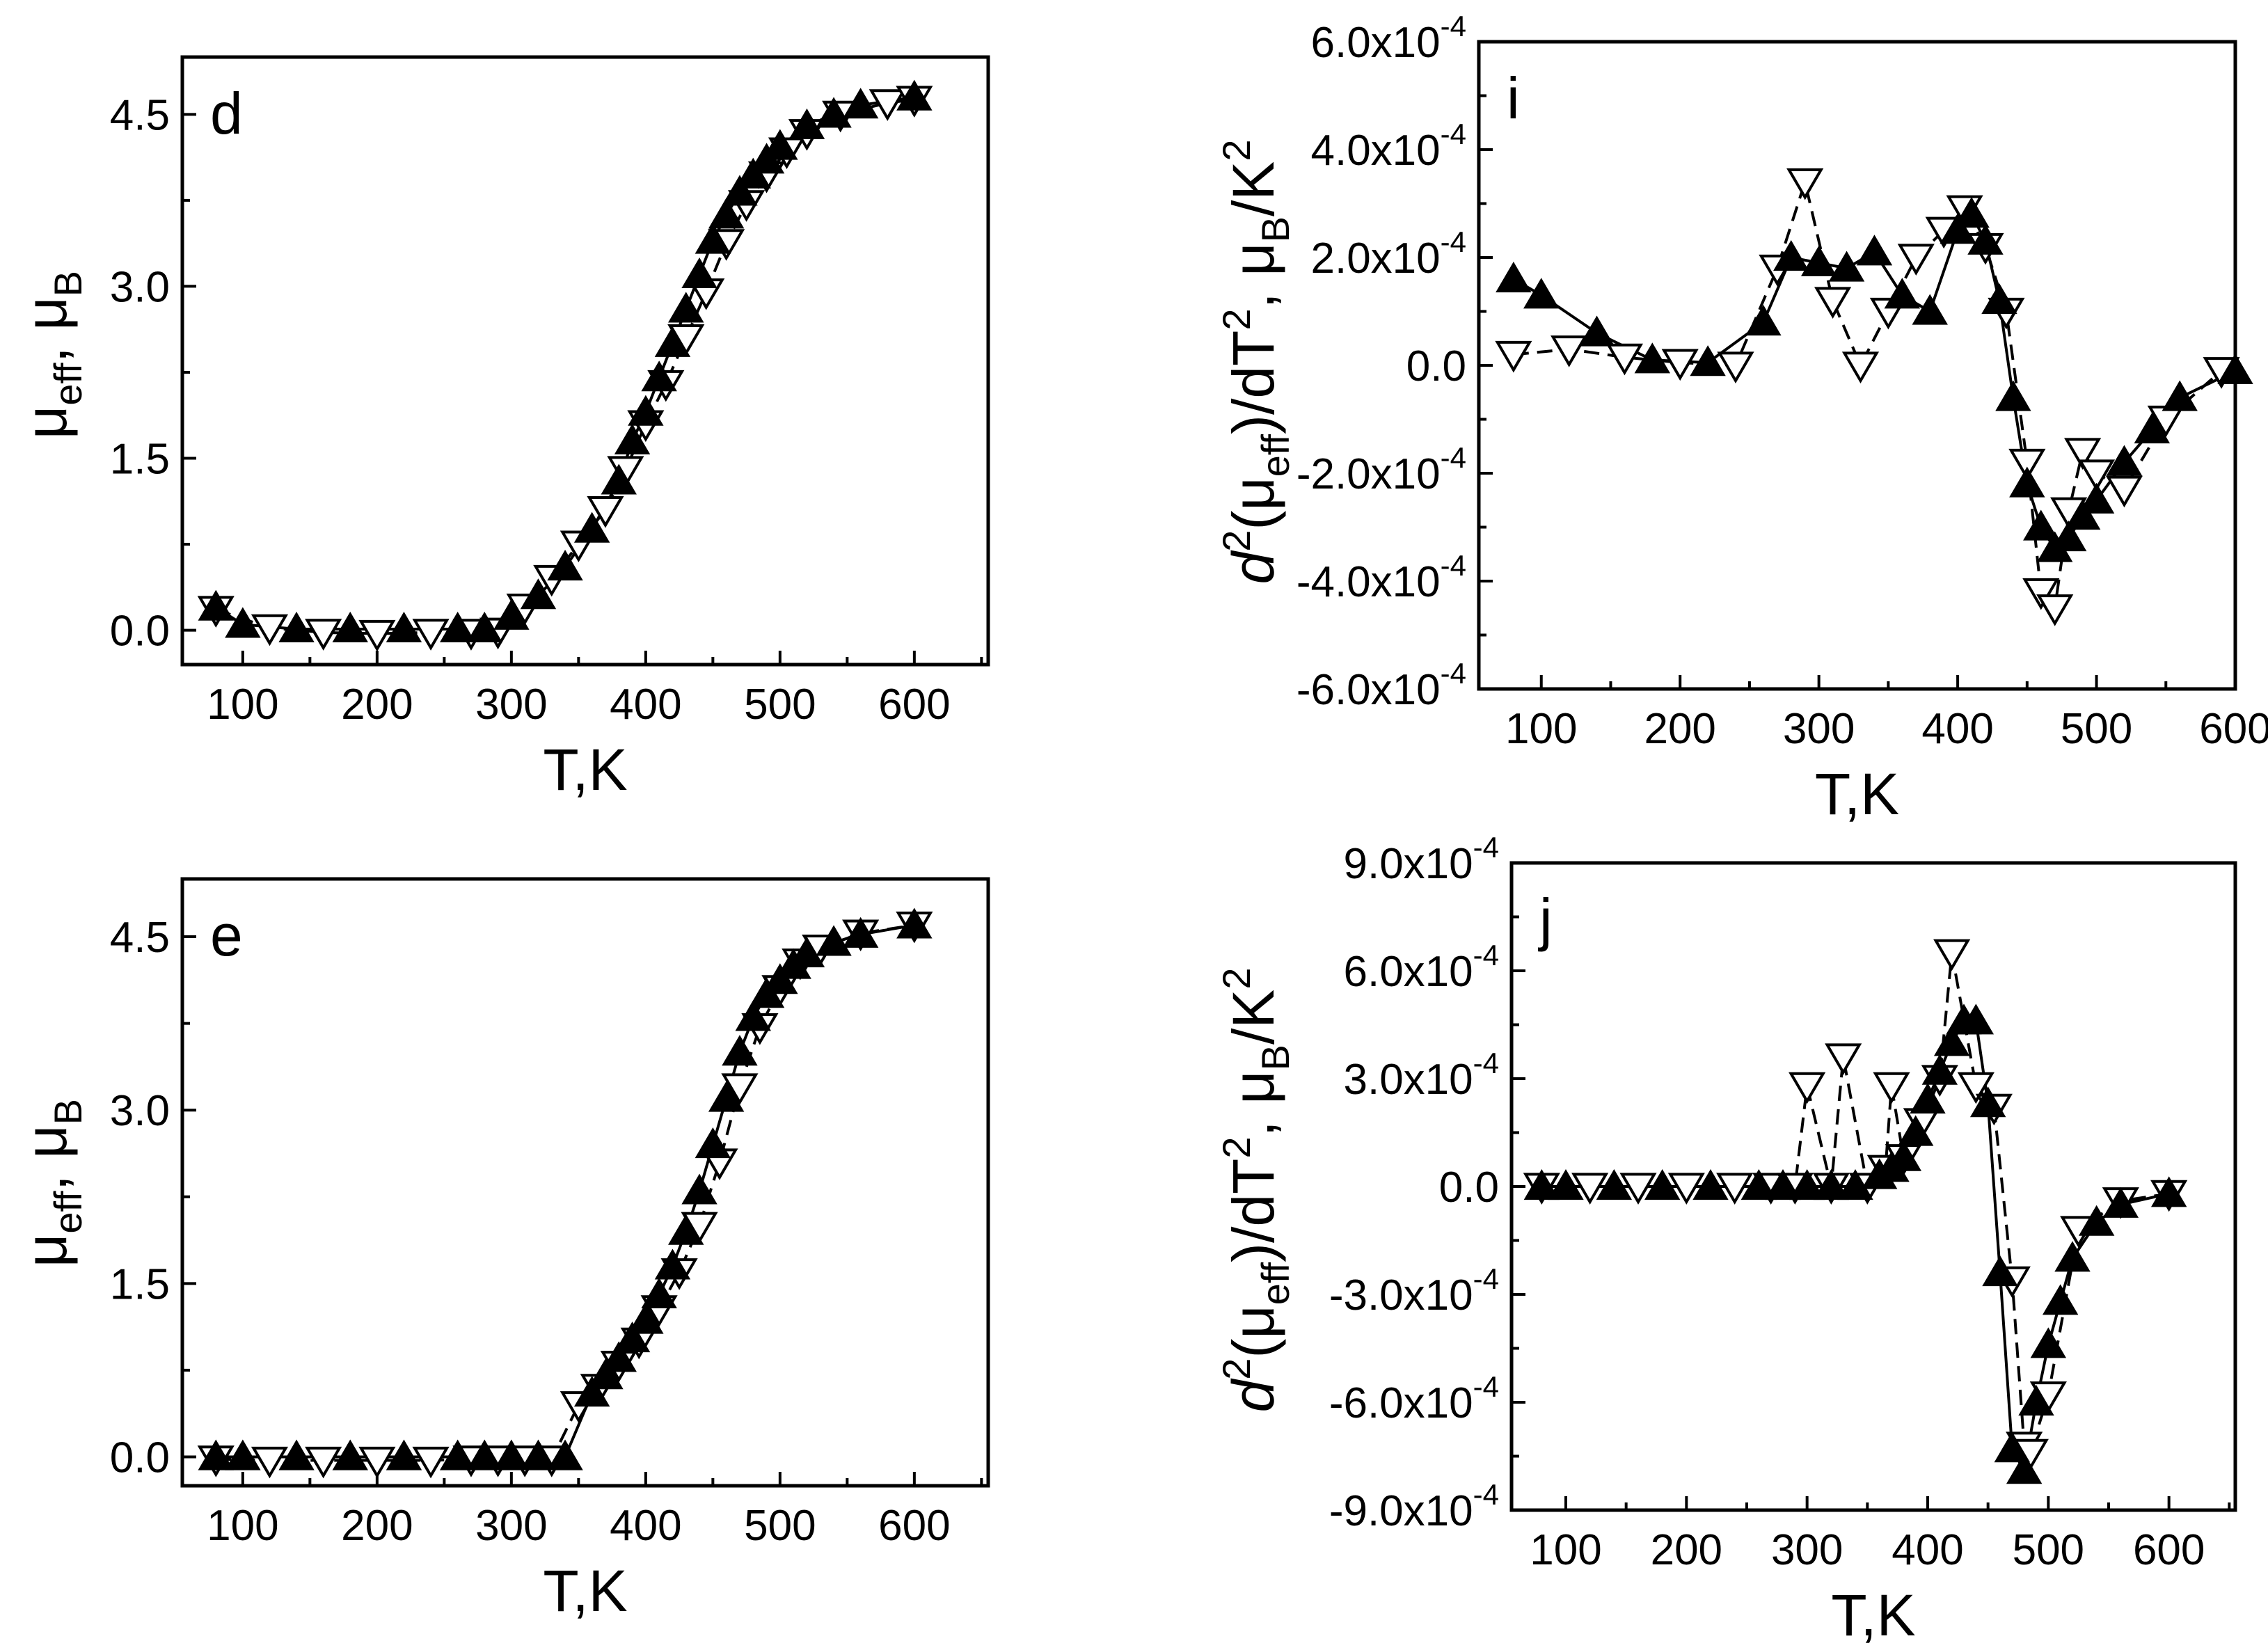 Image resolution: width=2268 pixels, height=1650 pixels. I want to click on panel-letter: j, so click(1545, 919).